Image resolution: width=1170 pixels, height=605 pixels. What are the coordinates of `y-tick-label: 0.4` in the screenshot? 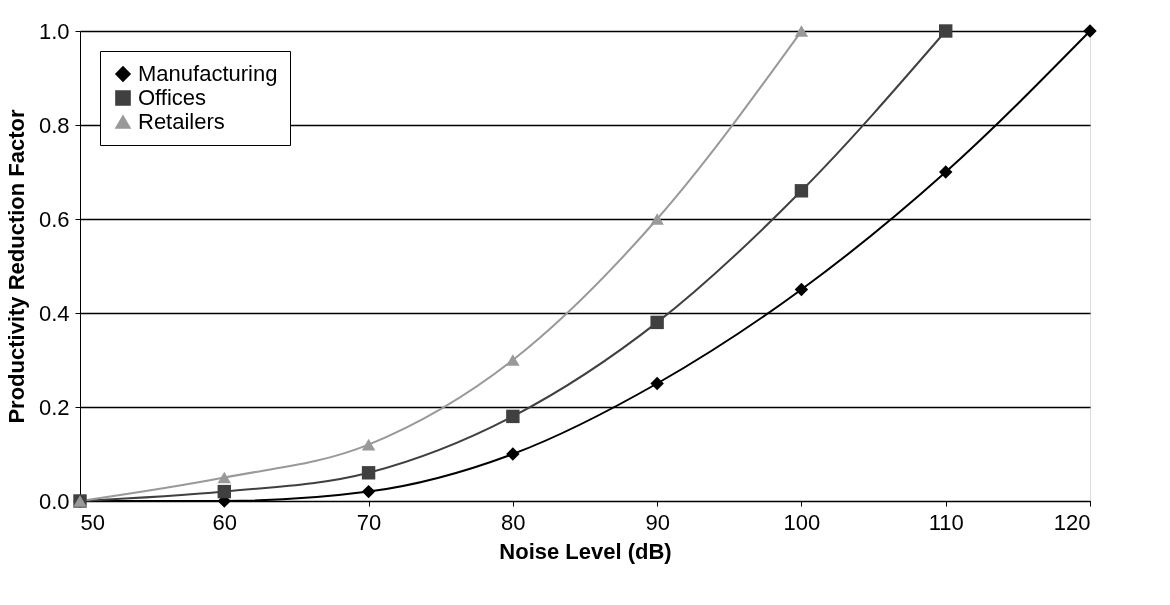 It's located at (54, 313).